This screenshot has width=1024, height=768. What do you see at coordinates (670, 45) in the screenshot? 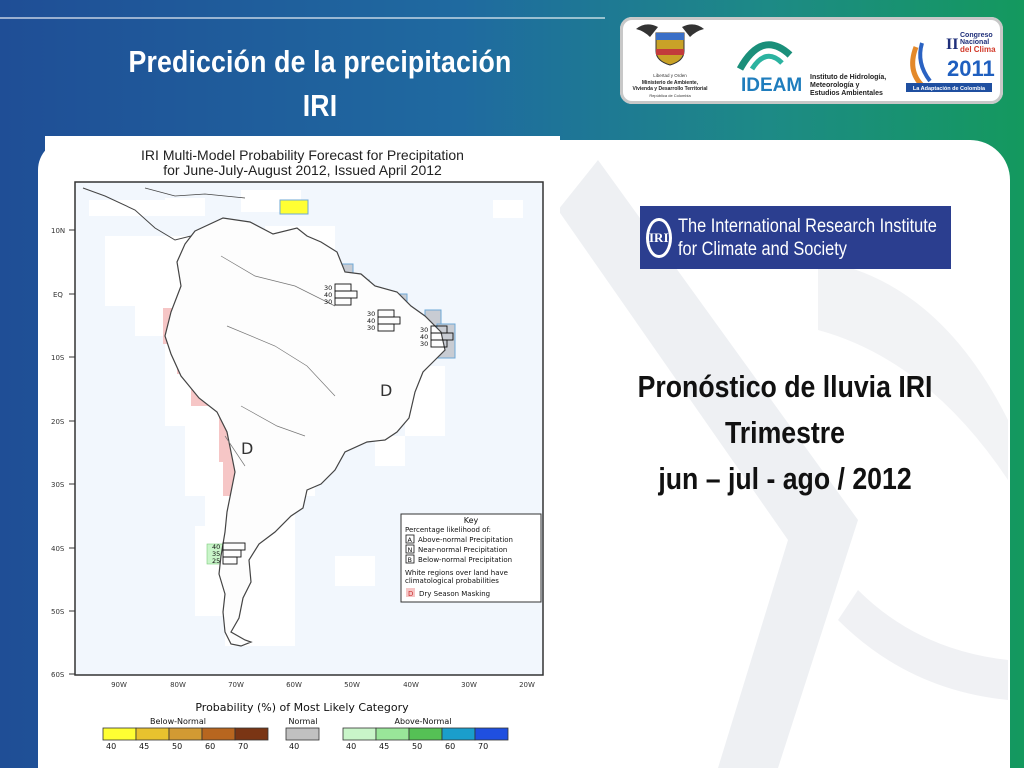
I see `coat-of-arms-icon` at bounding box center [670, 45].